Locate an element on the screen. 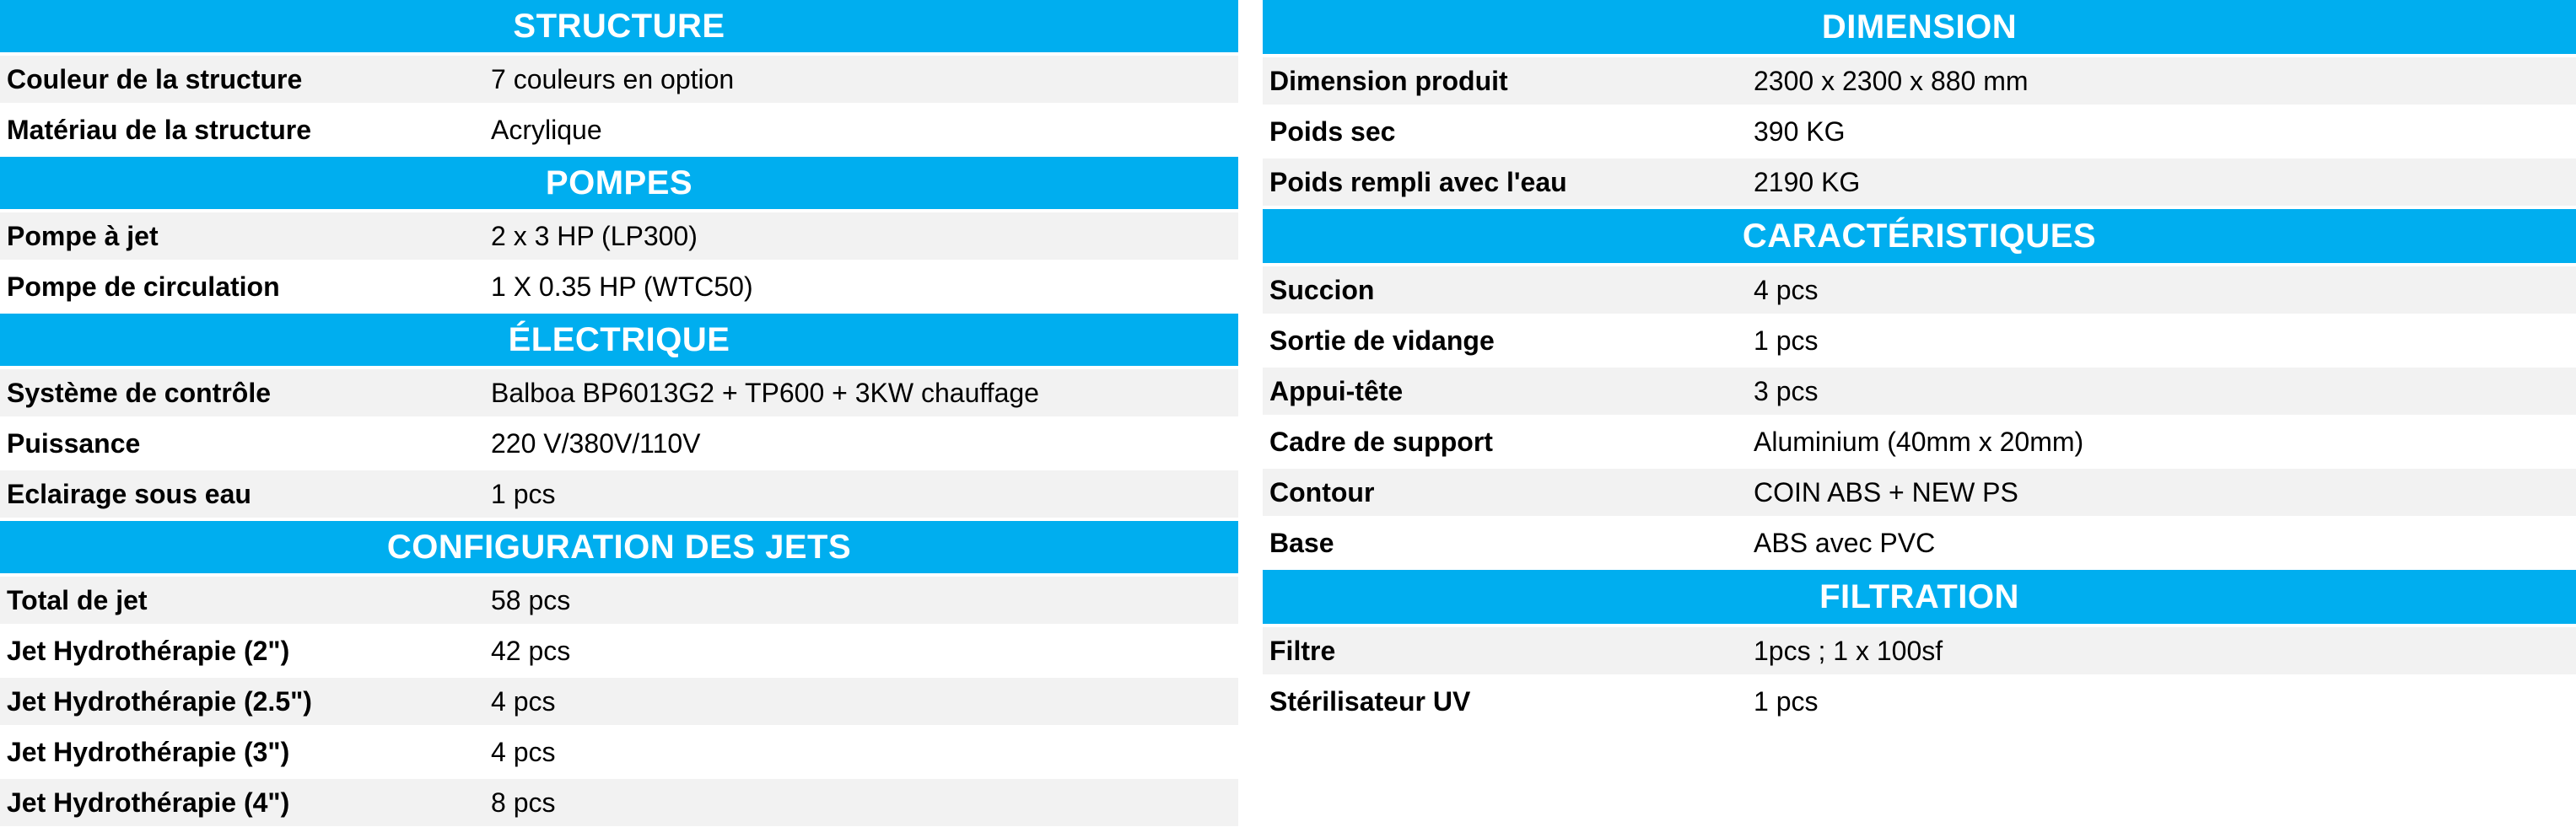 Image resolution: width=2576 pixels, height=827 pixels. spec-value: 390 KG is located at coordinates (1800, 131).